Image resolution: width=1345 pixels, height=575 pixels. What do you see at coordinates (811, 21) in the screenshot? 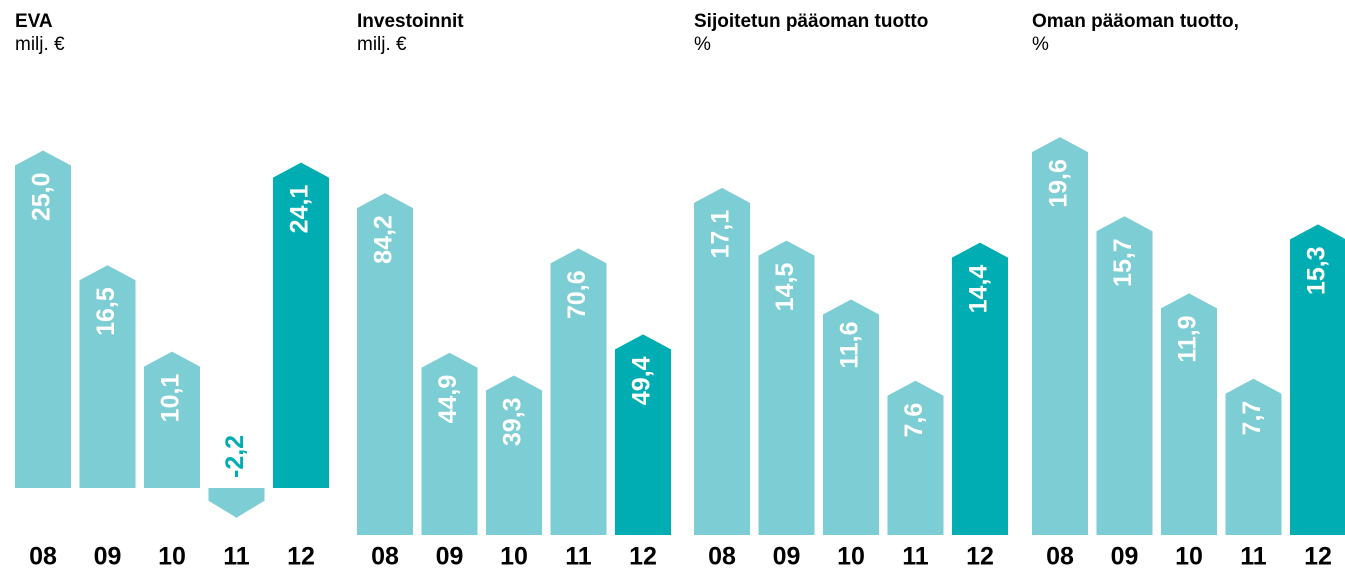
I see `chart-title: Sijoitetun pääoman tuotto` at bounding box center [811, 21].